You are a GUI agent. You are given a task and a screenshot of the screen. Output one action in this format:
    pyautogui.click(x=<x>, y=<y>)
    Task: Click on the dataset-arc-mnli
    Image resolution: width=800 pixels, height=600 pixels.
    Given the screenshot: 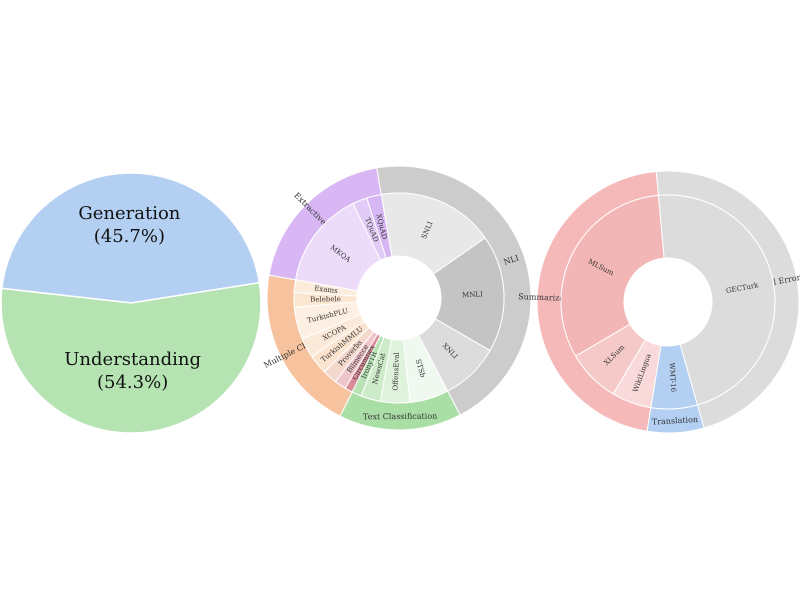 What is the action you would take?
    pyautogui.click(x=468, y=294)
    